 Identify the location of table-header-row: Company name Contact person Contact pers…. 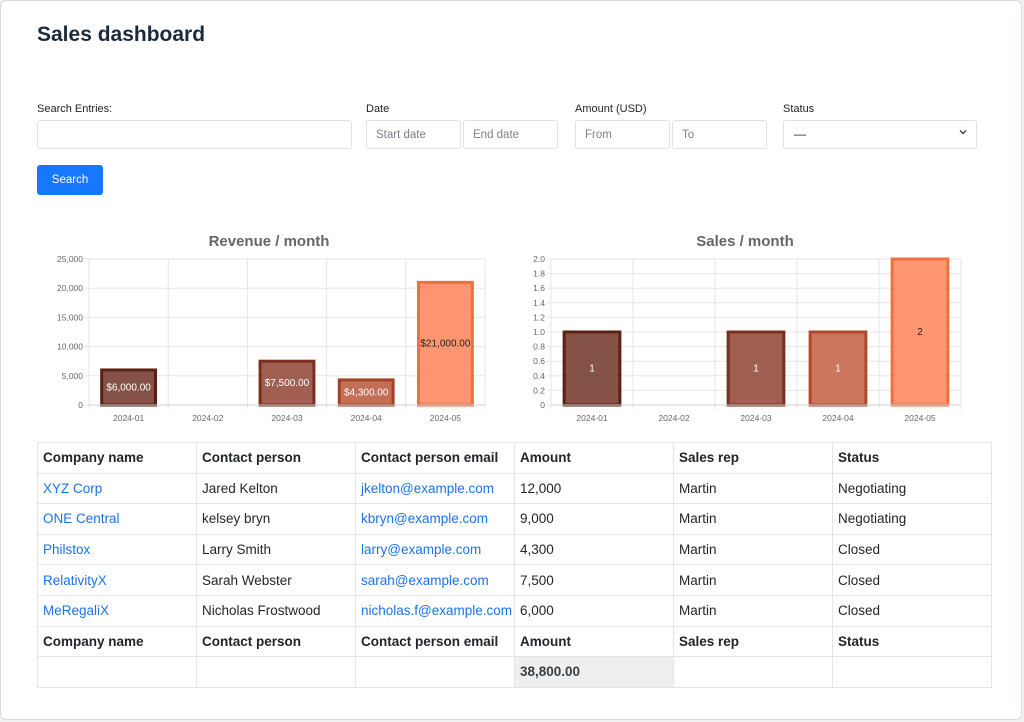
(514, 458).